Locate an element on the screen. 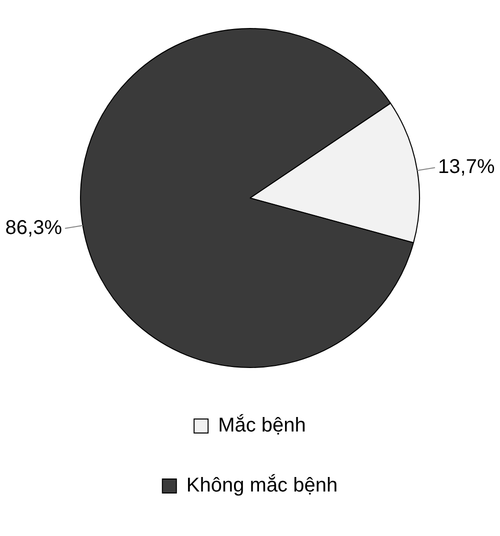 The height and width of the screenshot is (536, 500). legend-label: Mắc bệnh is located at coordinates (262, 425).